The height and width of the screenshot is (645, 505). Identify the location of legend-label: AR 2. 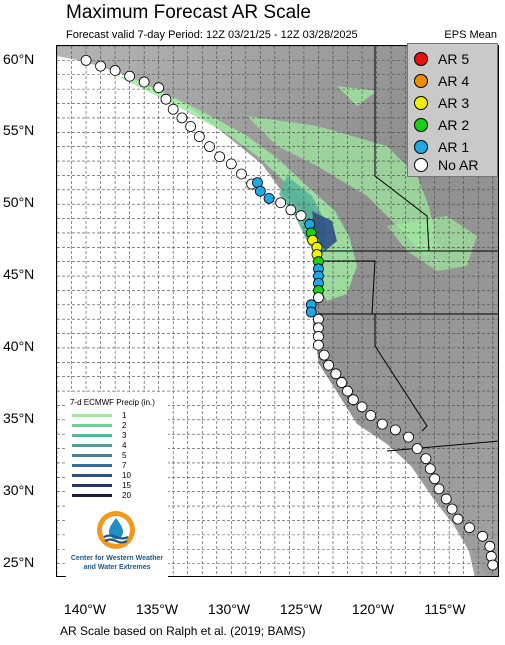
(454, 125).